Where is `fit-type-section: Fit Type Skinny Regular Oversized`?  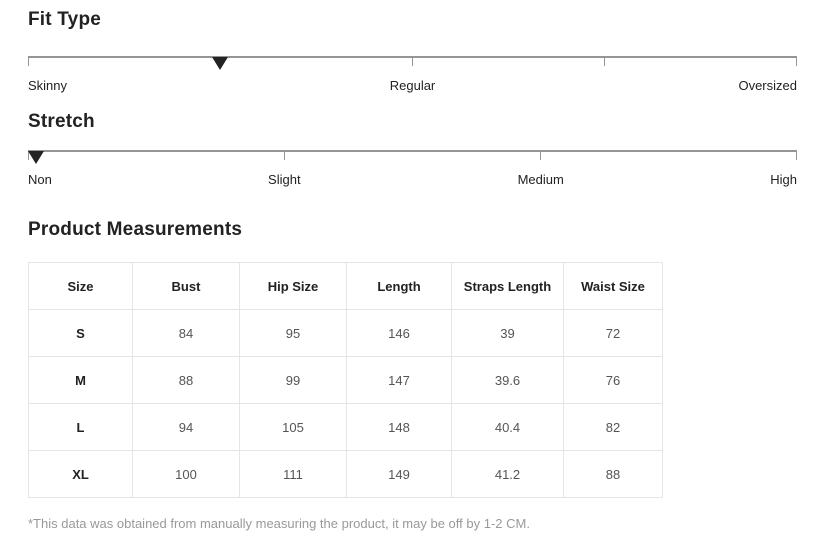 fit-type-section: Fit Type Skinny Regular Oversized is located at coordinates (412, 51).